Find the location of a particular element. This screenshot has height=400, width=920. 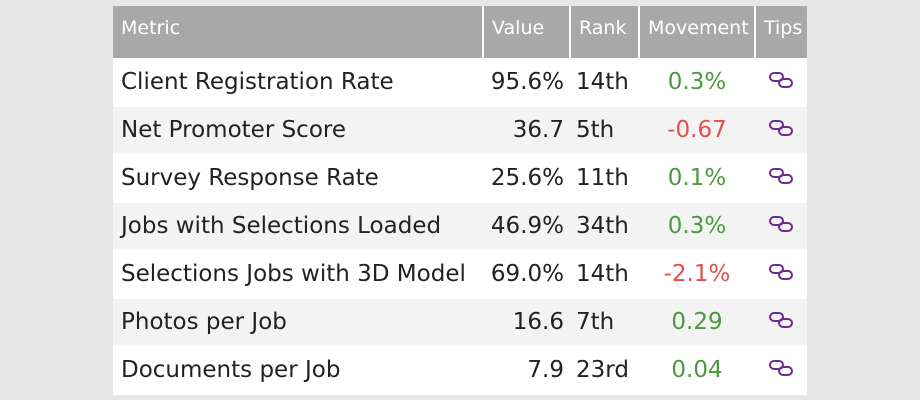

movement-cell: 0.04 is located at coordinates (697, 370).